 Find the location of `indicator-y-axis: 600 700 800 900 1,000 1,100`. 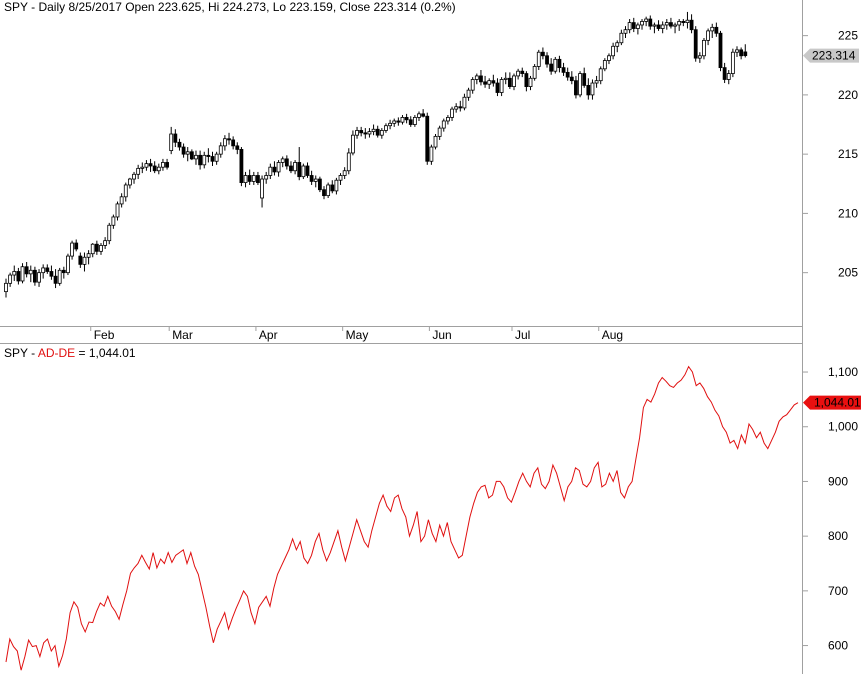

indicator-y-axis: 600 700 800 900 1,000 1,100 is located at coordinates (830, 509).